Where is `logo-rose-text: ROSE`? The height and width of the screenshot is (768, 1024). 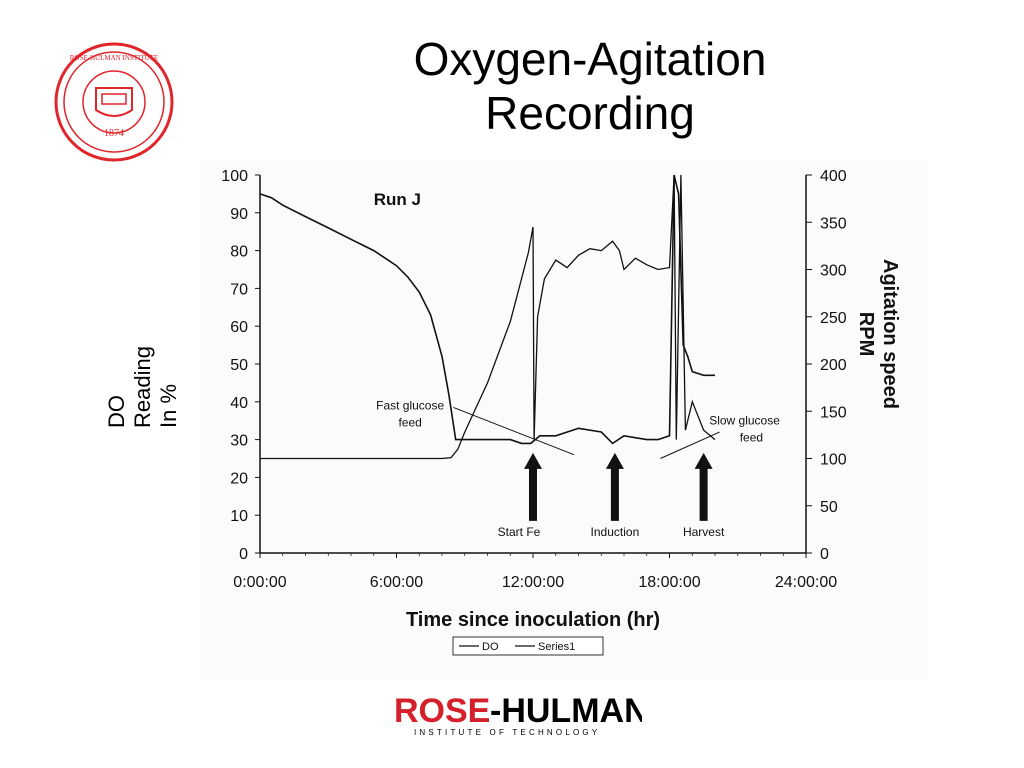
logo-rose-text: ROSE is located at coordinates (442, 711).